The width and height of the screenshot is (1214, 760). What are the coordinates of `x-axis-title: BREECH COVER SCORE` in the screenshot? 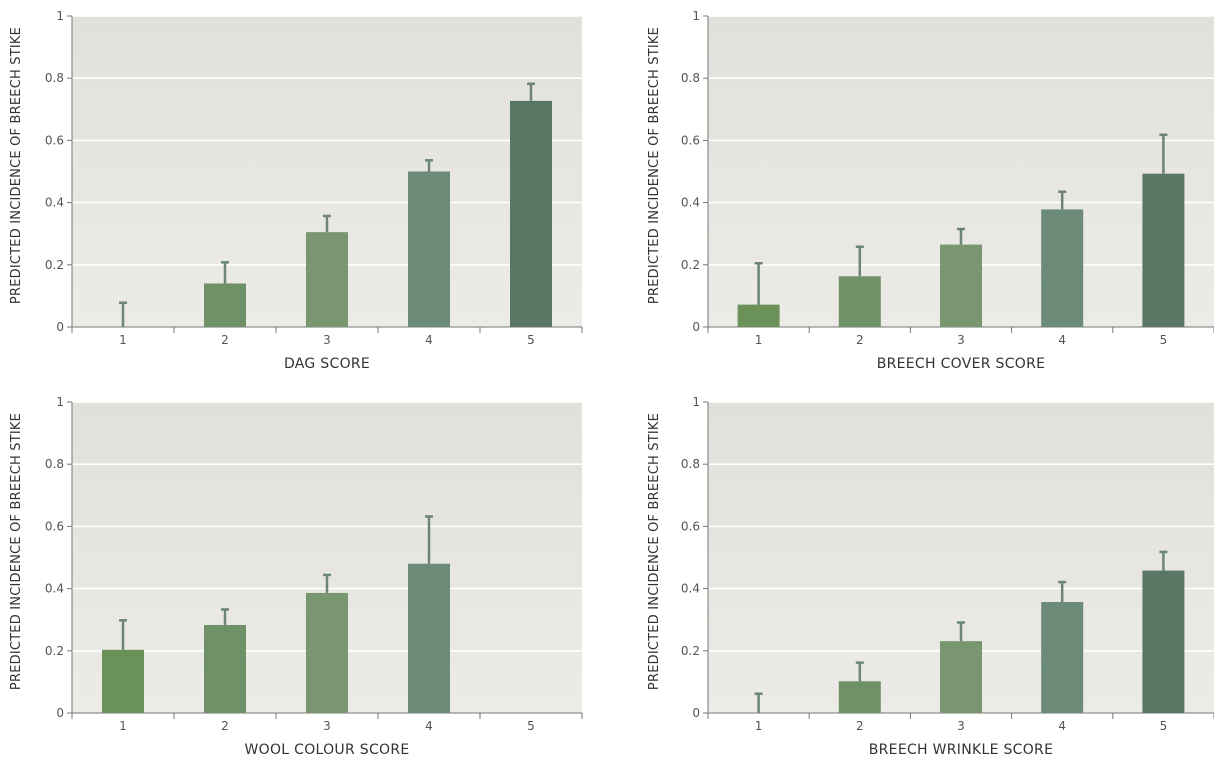 It's located at (961, 364).